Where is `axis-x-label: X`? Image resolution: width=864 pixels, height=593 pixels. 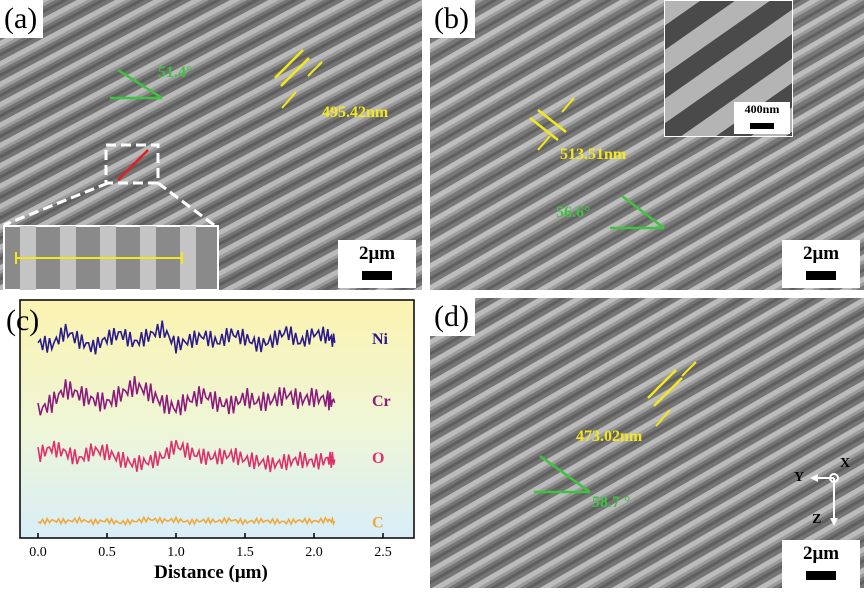 axis-x-label: X is located at coordinates (845, 463).